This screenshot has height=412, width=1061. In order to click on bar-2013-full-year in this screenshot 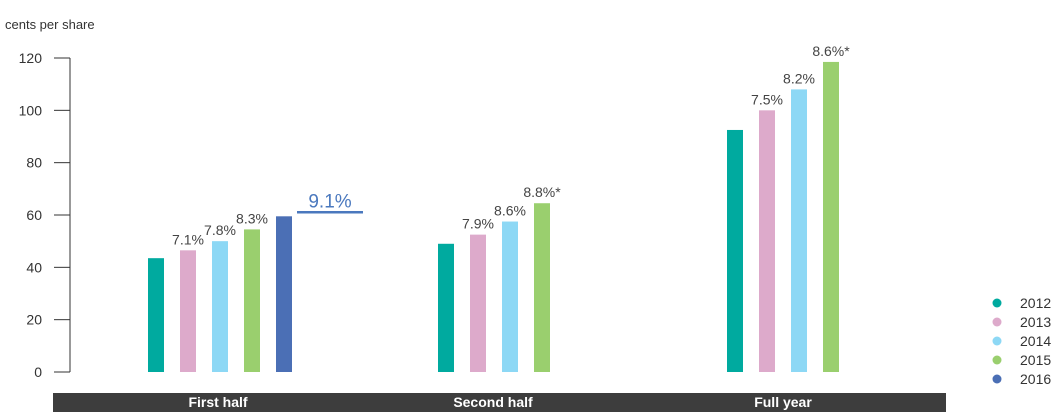, I will do `click(767, 241)`.